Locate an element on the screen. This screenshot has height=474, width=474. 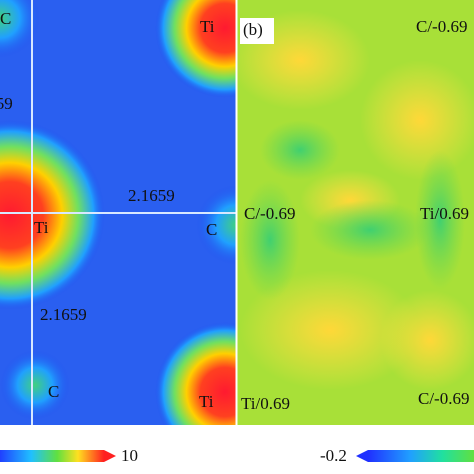
tag-box is located at coordinates (257, 31).